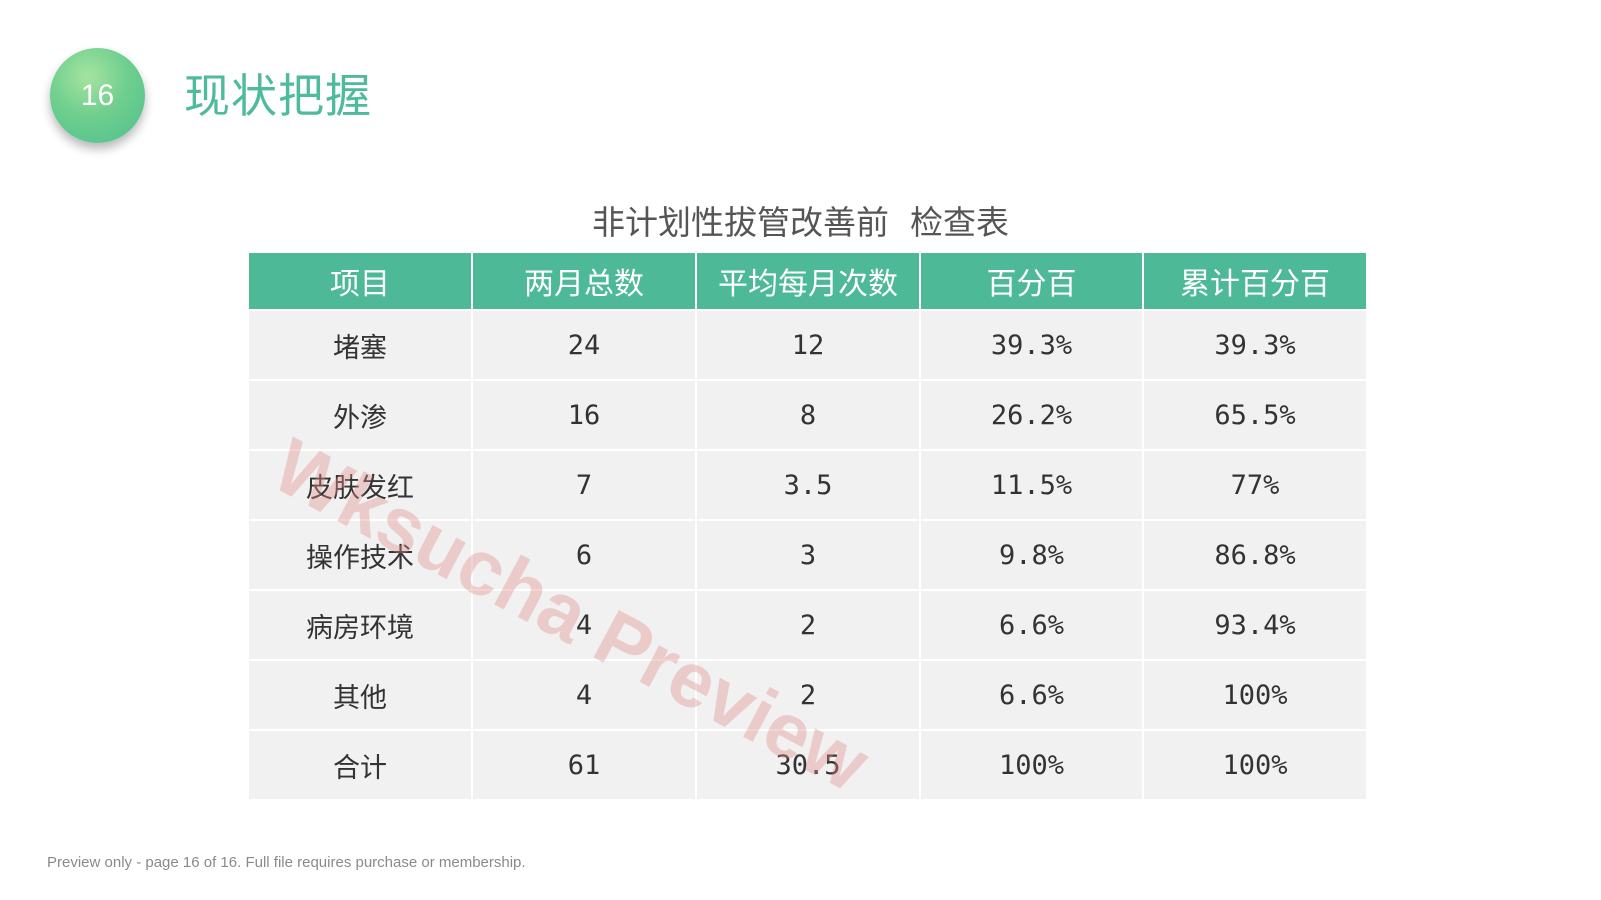  Describe the element at coordinates (278, 96) in the screenshot. I see `section-title: 现状把握` at that location.